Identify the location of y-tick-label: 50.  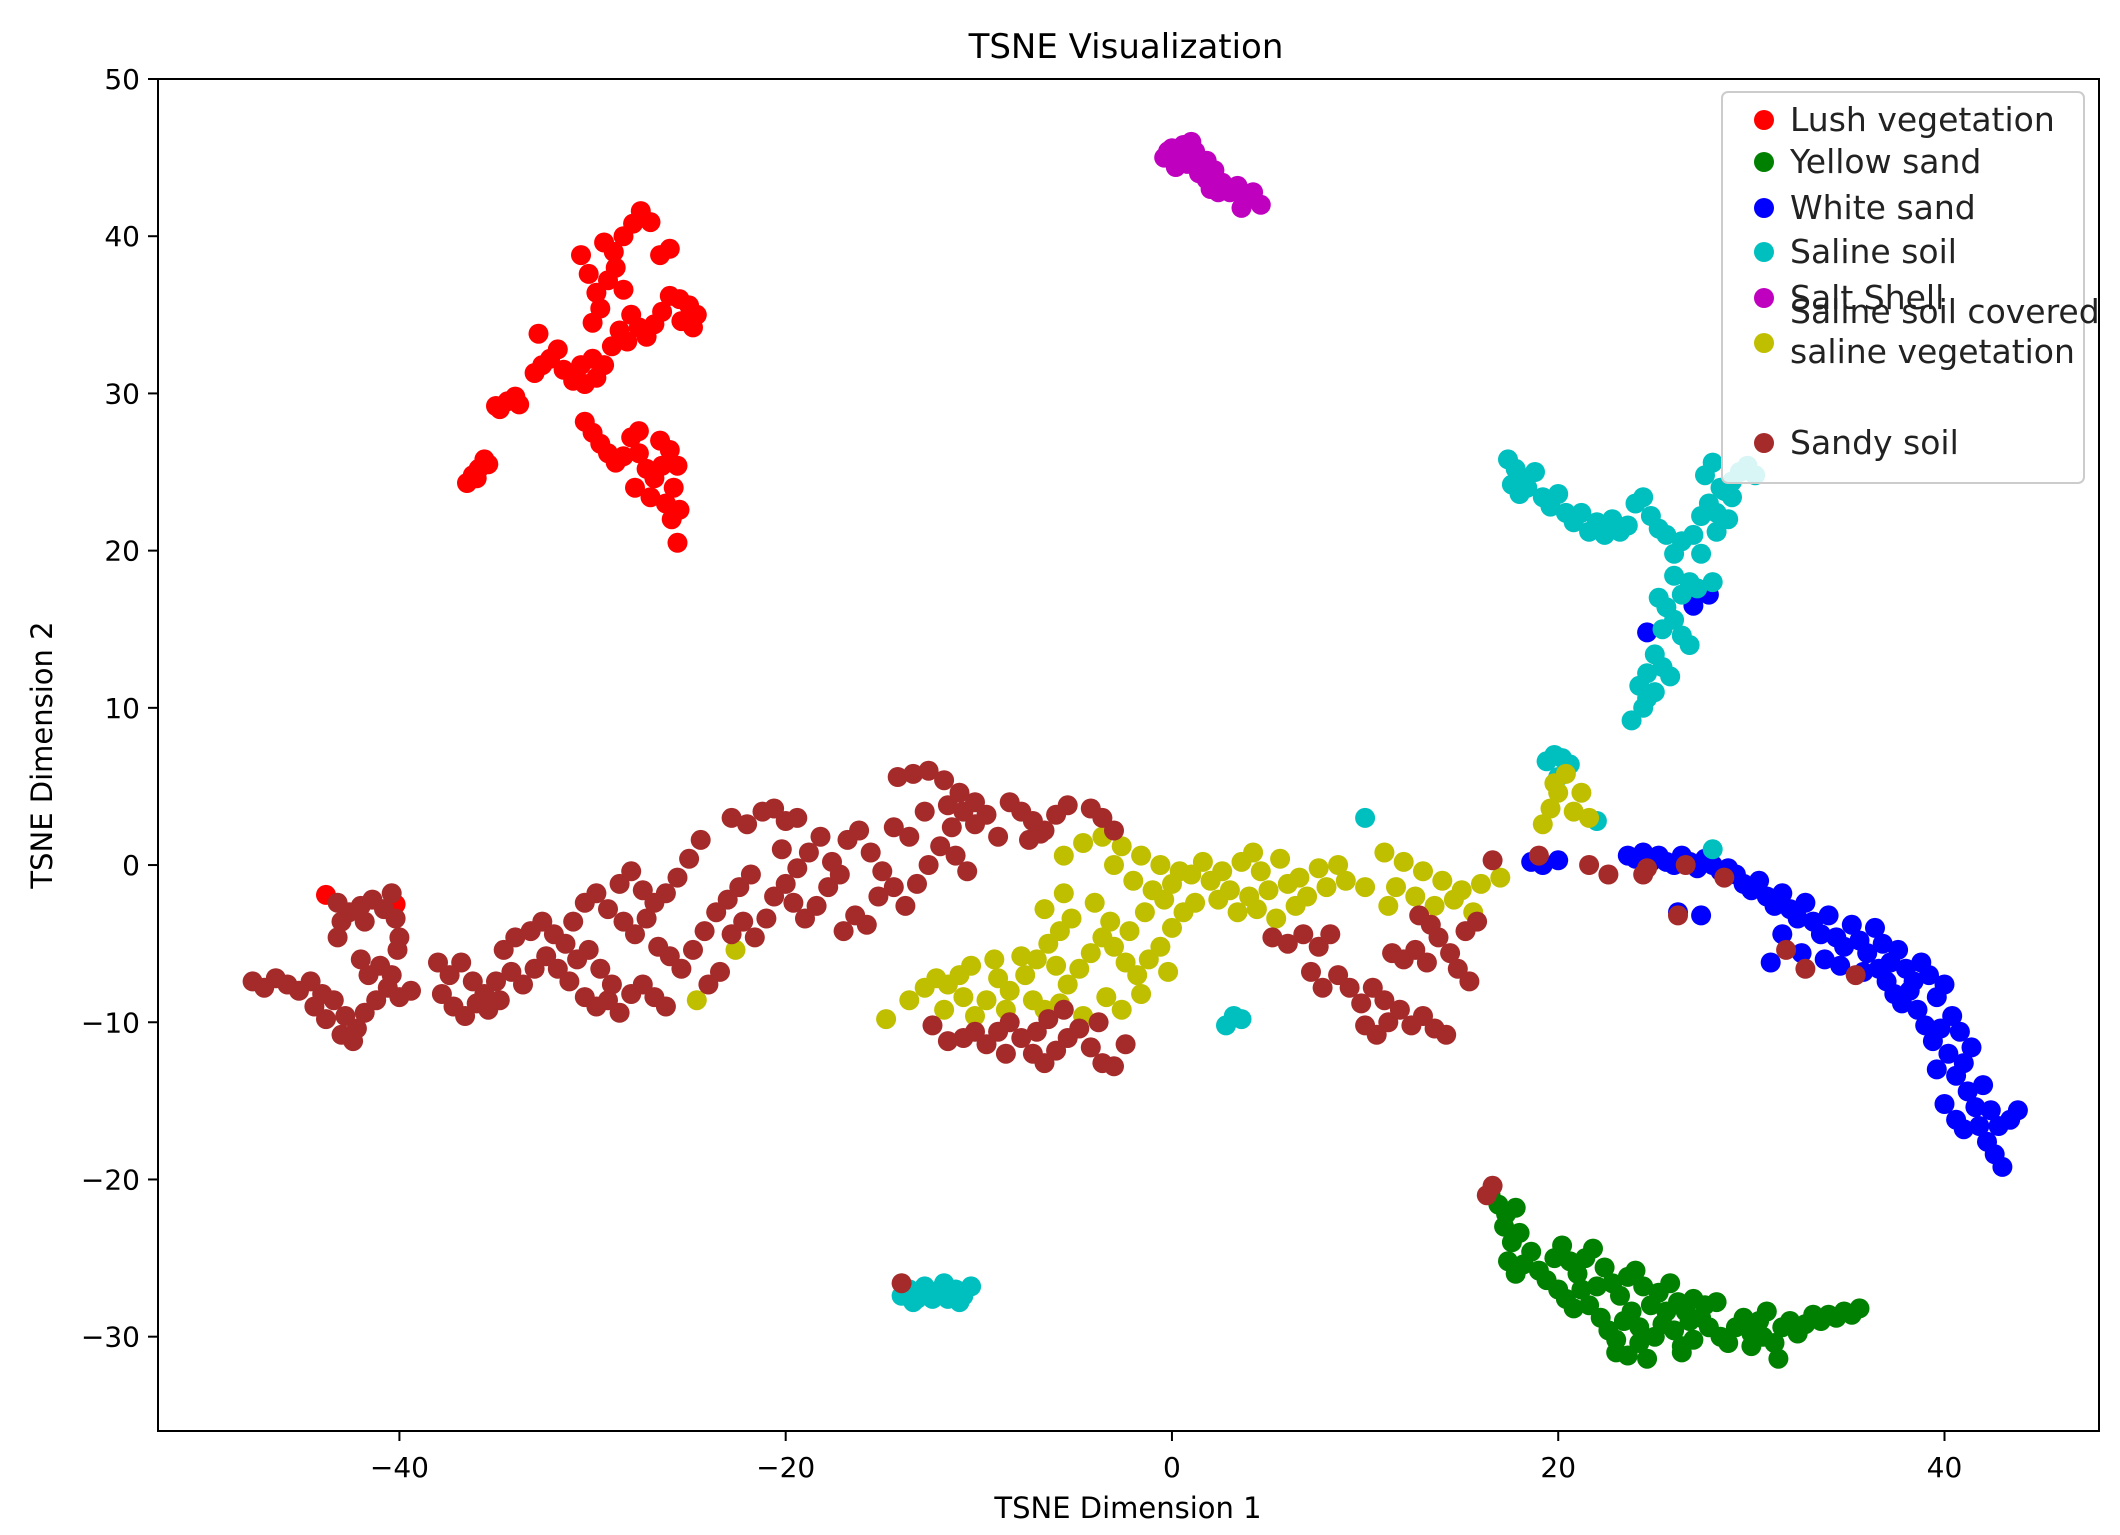
(122, 79).